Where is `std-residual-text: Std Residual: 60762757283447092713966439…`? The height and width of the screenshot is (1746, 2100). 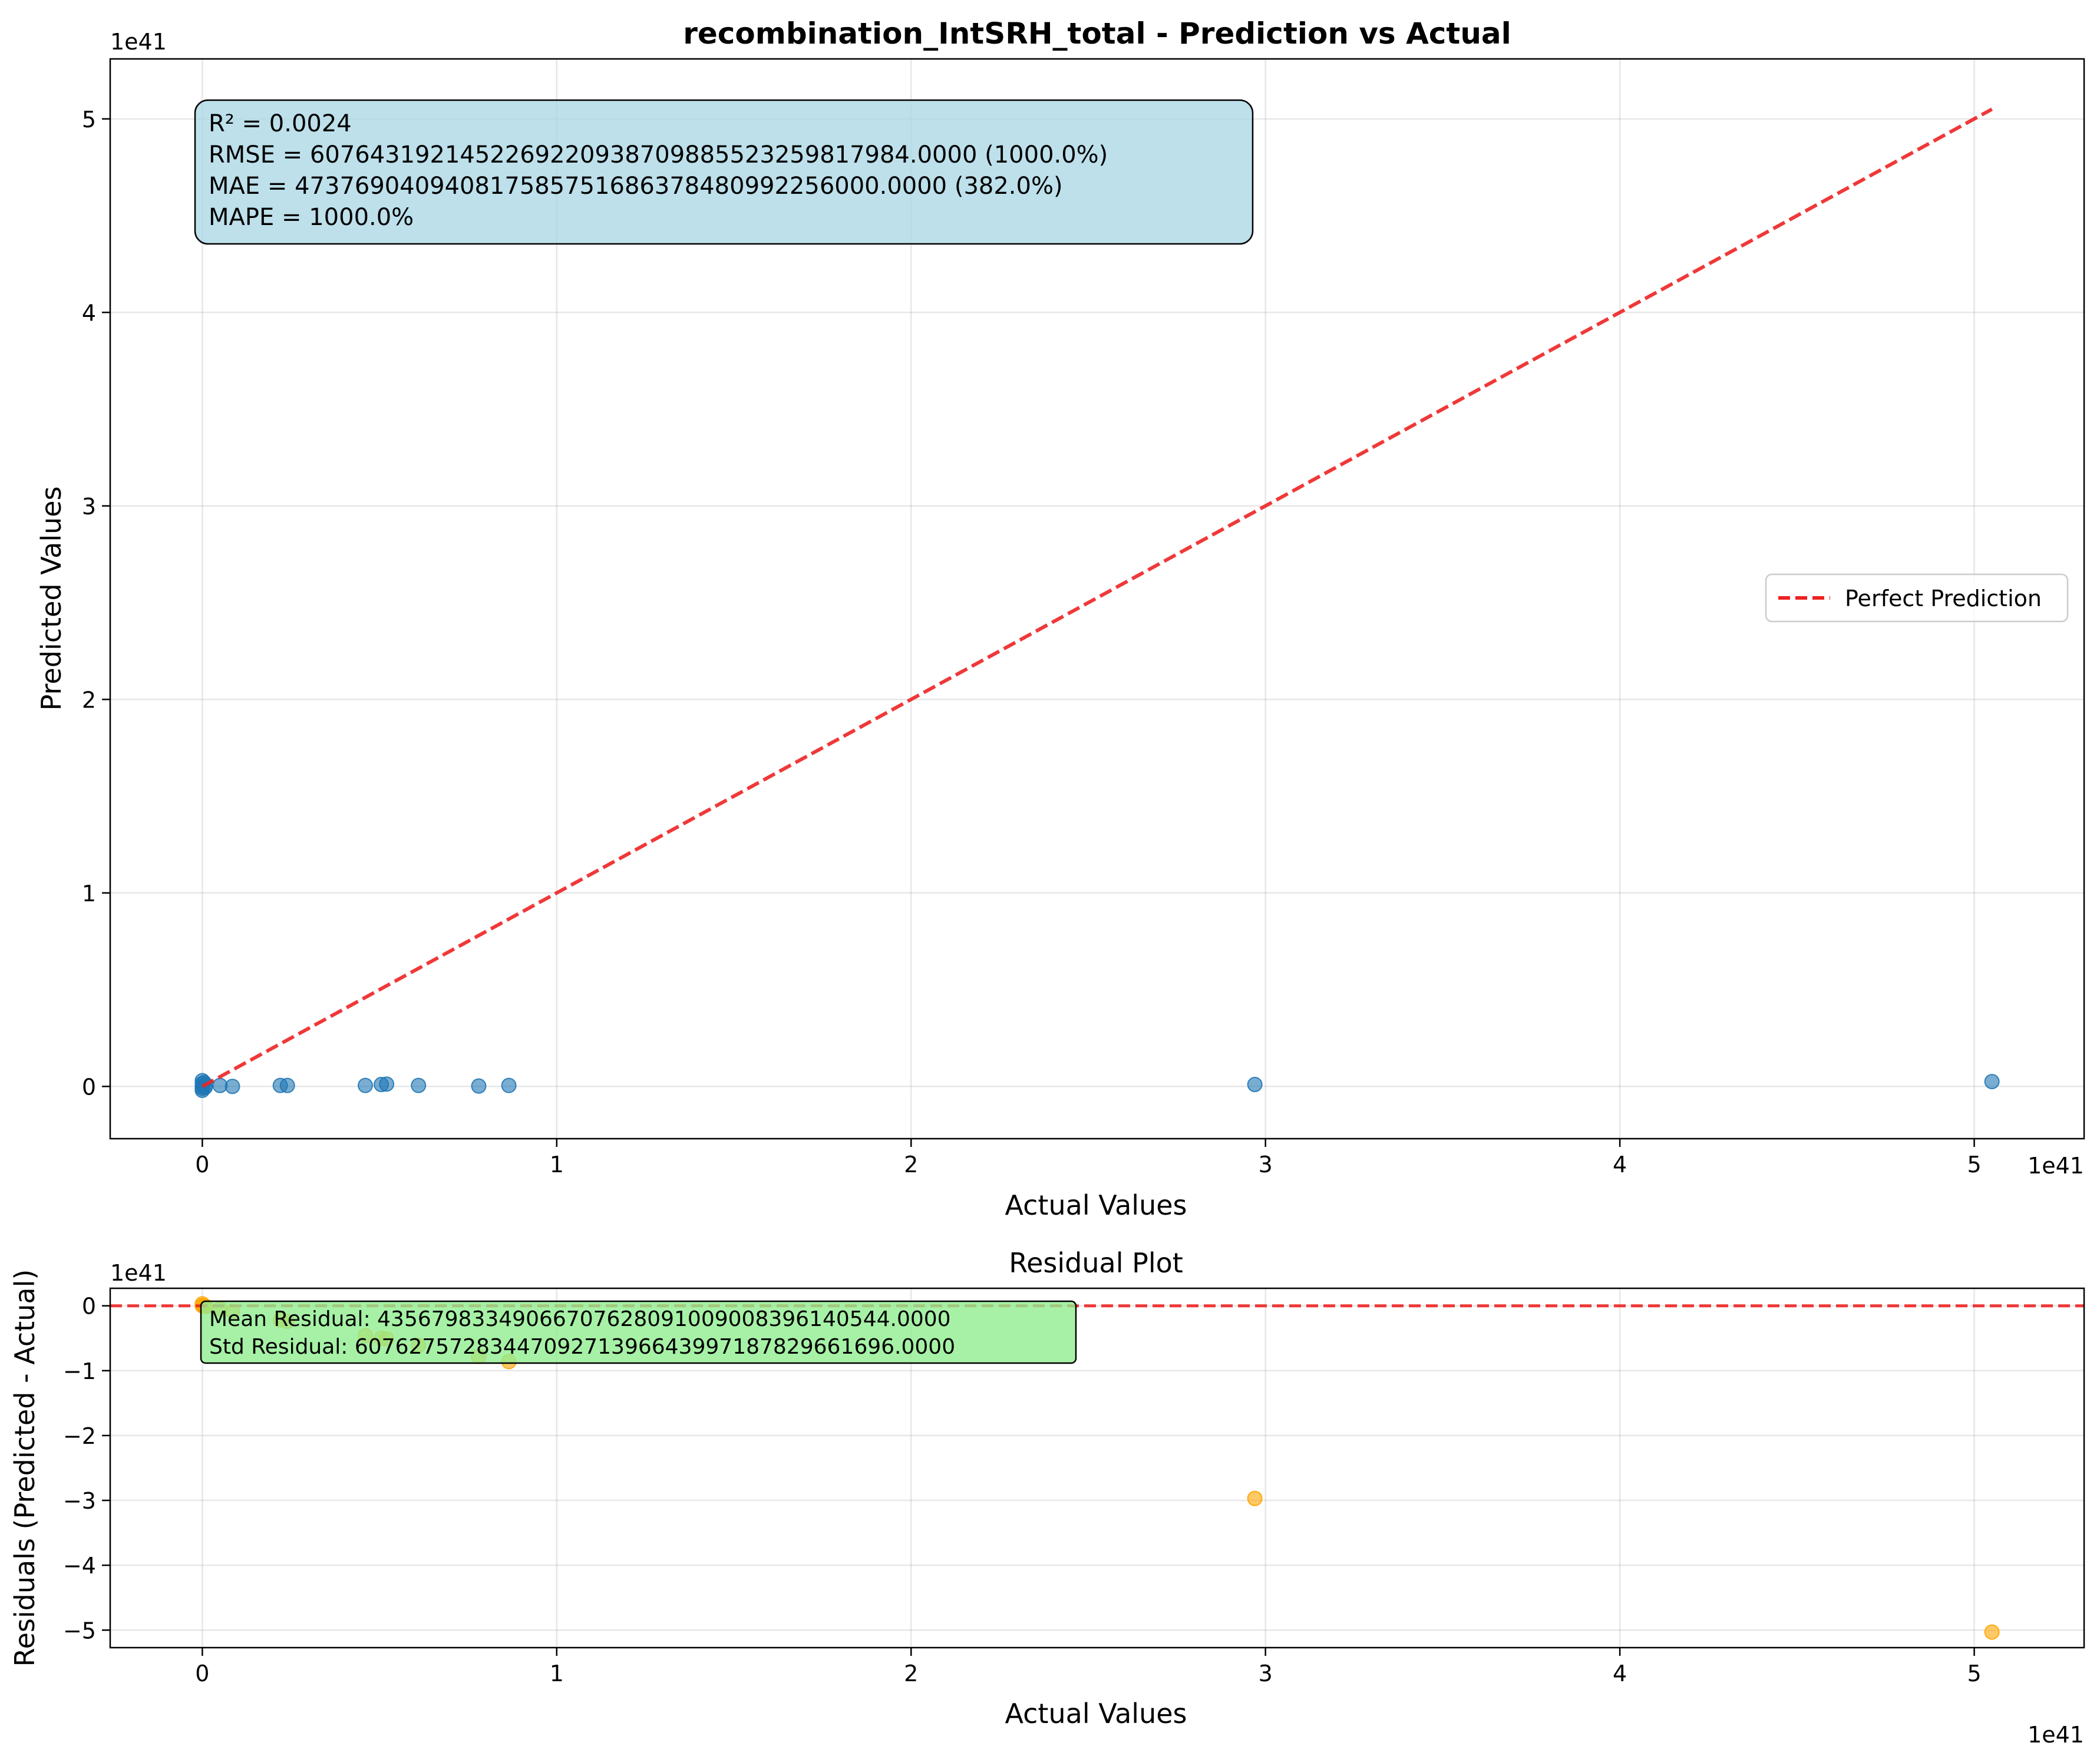 std-residual-text: Std Residual: 60762757283447092713966439… is located at coordinates (582, 1347).